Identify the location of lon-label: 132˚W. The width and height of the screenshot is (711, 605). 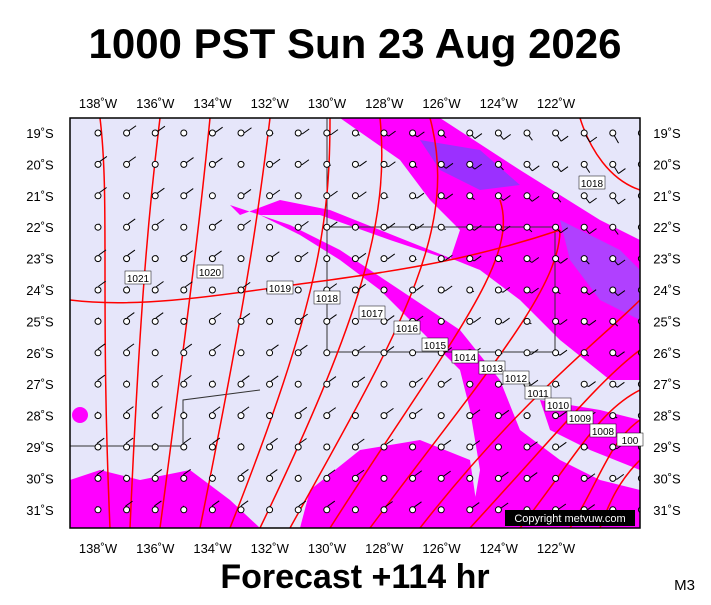
(270, 103).